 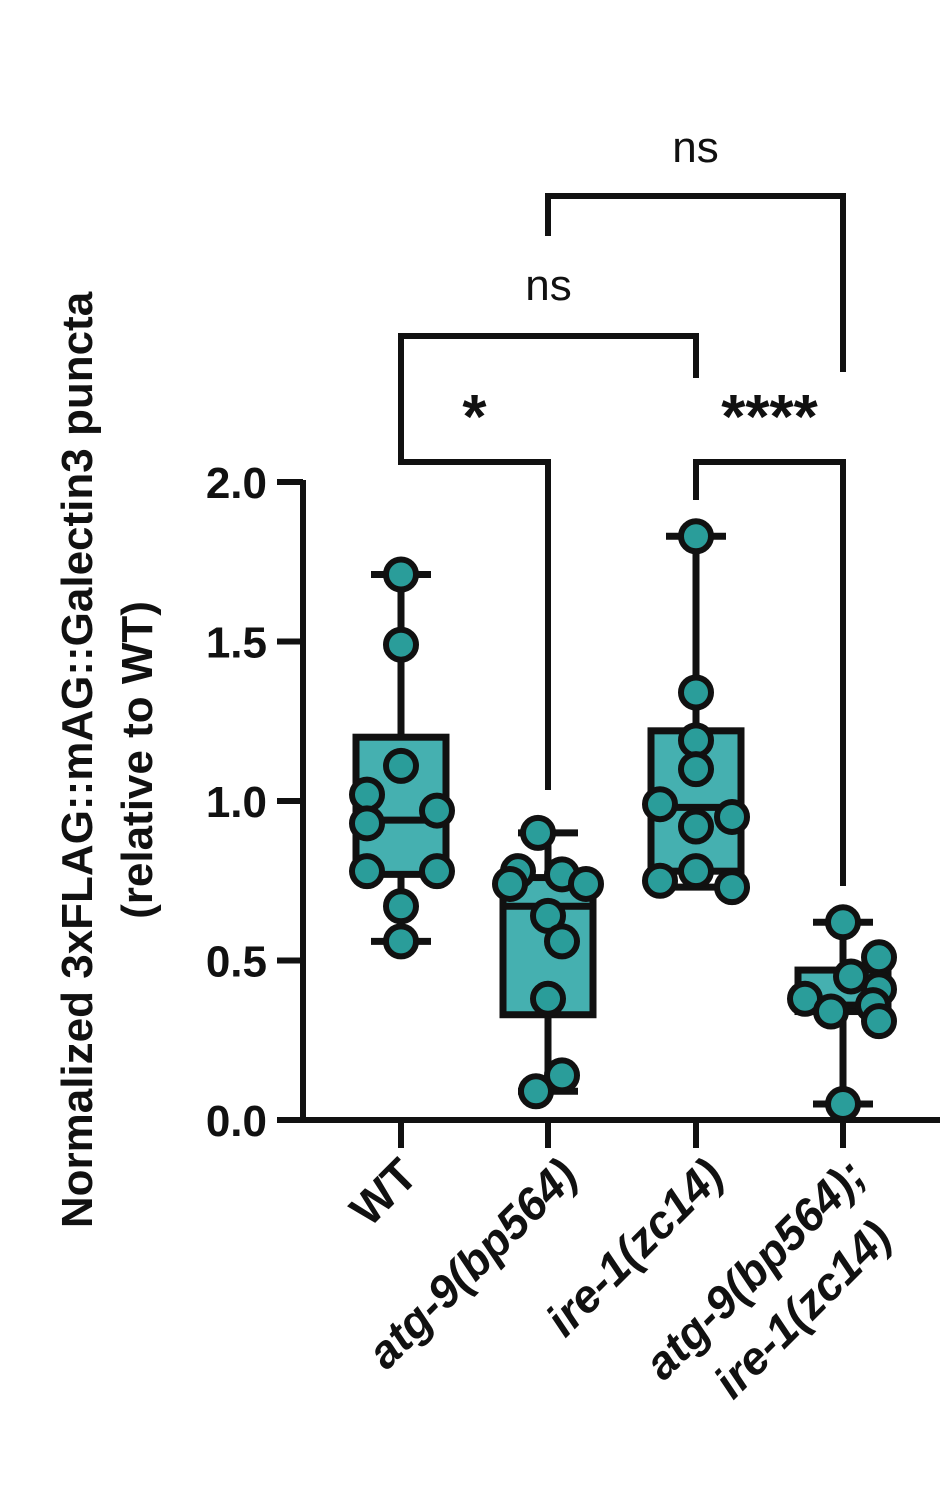 What do you see at coordinates (236, 1121) in the screenshot?
I see `y-tick-label: 0.0` at bounding box center [236, 1121].